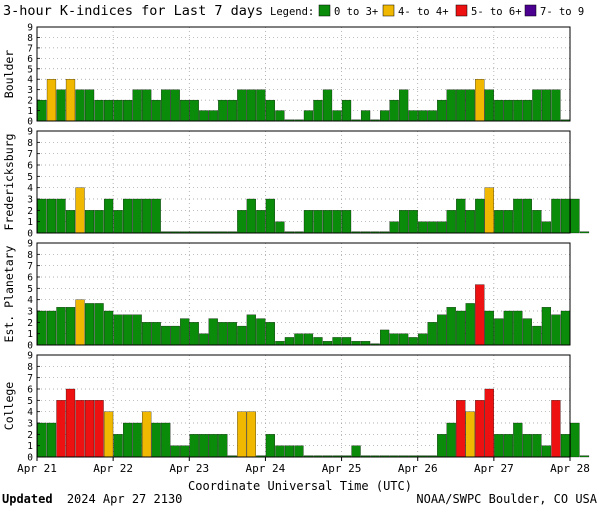 The width and height of the screenshot is (600, 510). What do you see at coordinates (30, 90) in the screenshot?
I see `y-tick-label: 3` at bounding box center [30, 90].